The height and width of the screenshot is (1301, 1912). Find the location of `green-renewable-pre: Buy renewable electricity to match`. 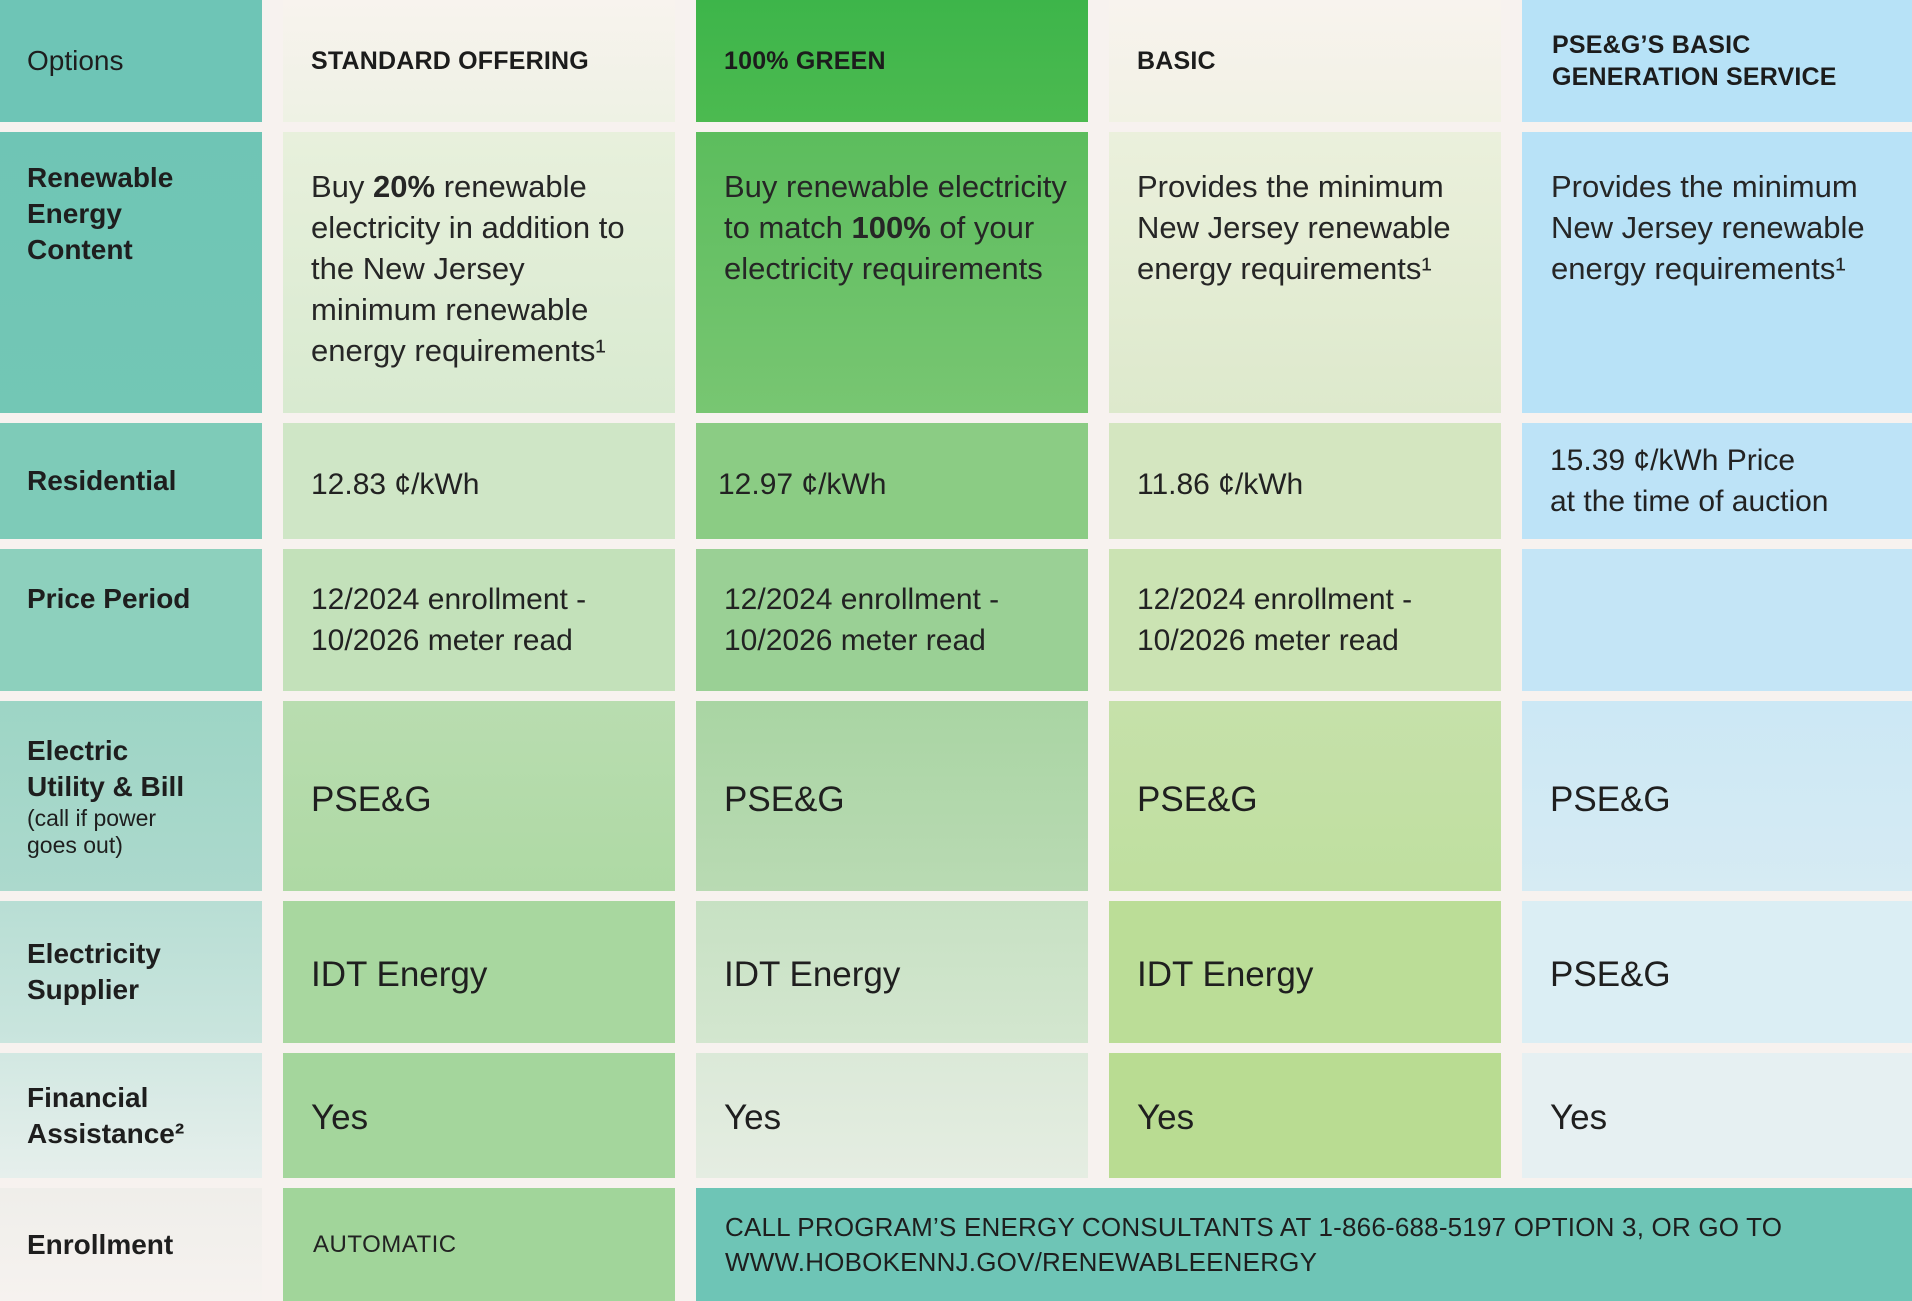

green-renewable-pre: Buy renewable electricity to match is located at coordinates (895, 207).